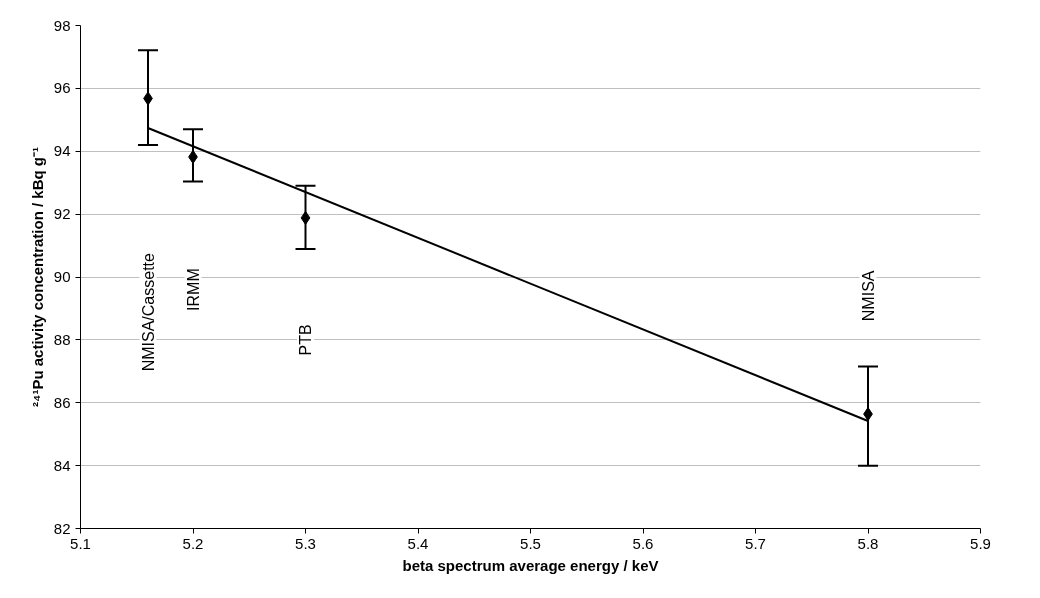 The width and height of the screenshot is (1040, 598). What do you see at coordinates (530, 565) in the screenshot?
I see `x-axis-title: beta spectrum average energy / keV` at bounding box center [530, 565].